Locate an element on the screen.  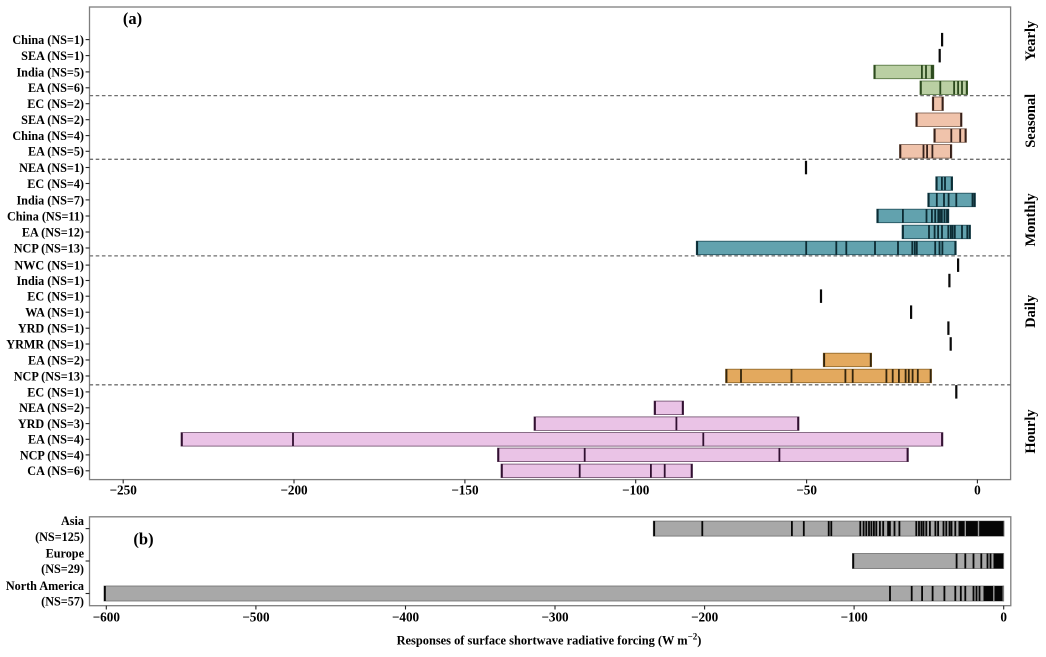
svg-text: (NS=57) is located at coordinates (62, 602).